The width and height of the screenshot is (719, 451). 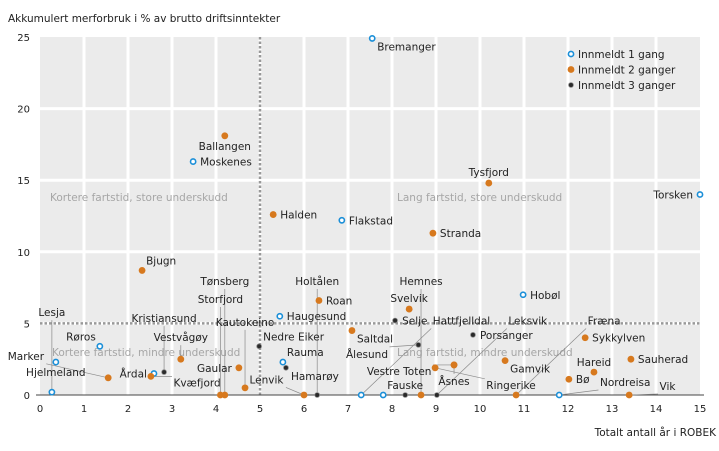 What do you see at coordinates (392, 409) in the screenshot?
I see `x-tick-label: 8` at bounding box center [392, 409].